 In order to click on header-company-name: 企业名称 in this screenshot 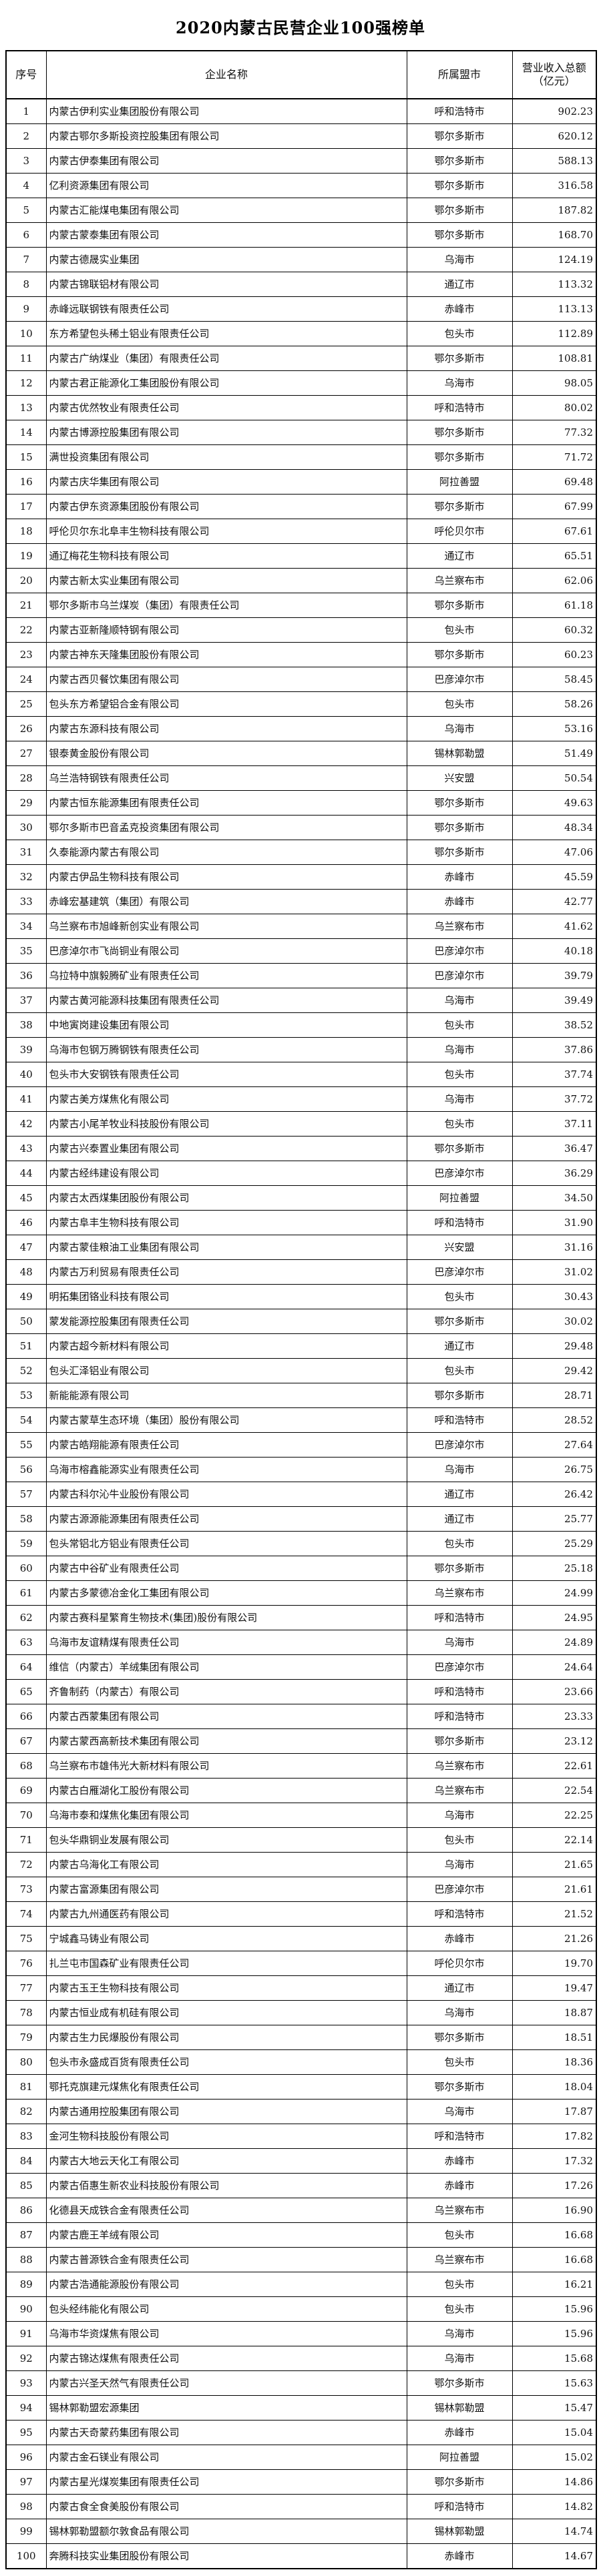, I will do `click(226, 74)`.